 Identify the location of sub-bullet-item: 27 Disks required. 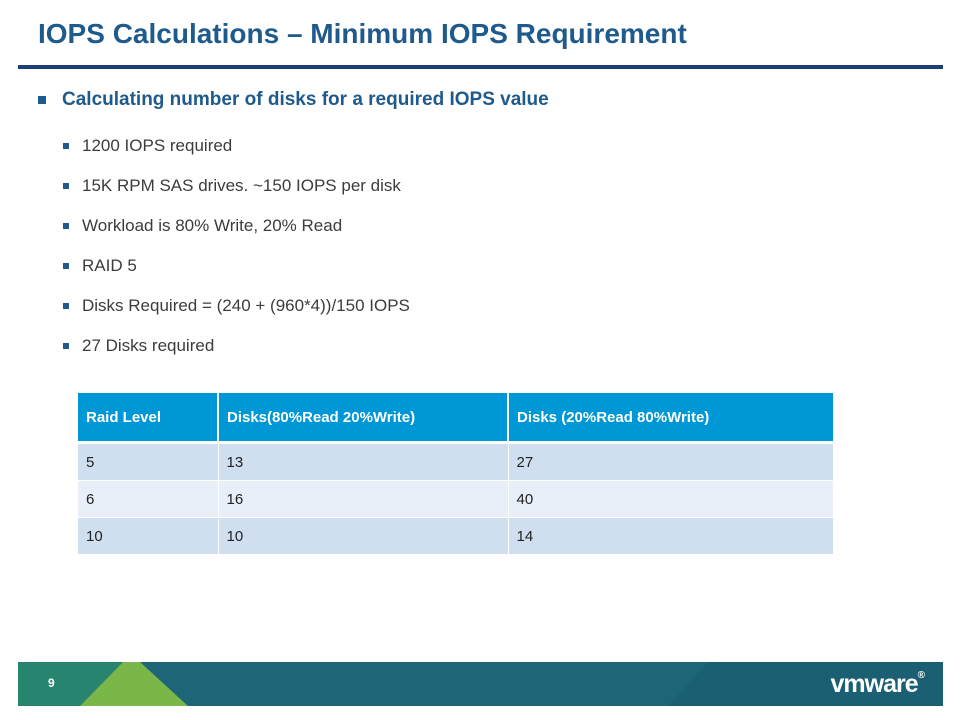
(236, 346).